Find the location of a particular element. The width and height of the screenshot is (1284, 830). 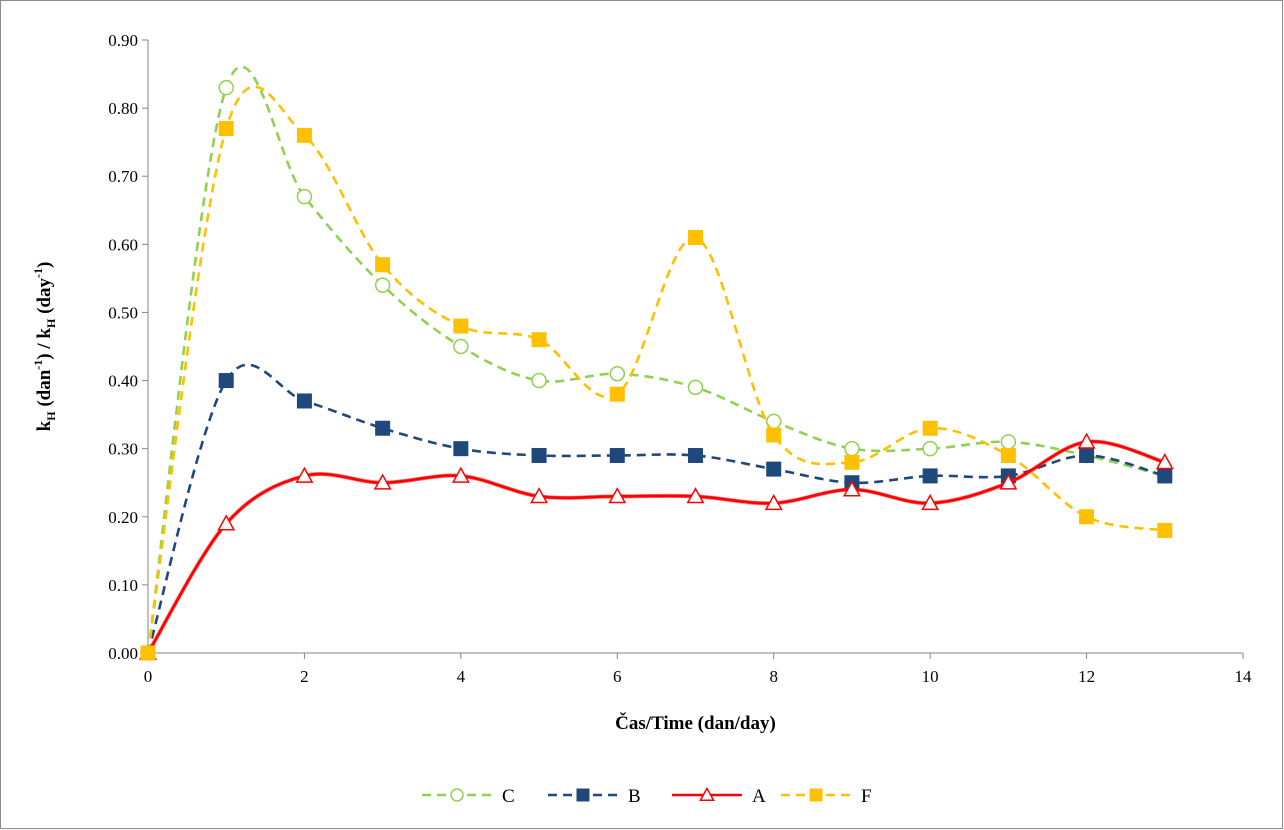

y-title-k: k is located at coordinates (44, 425).